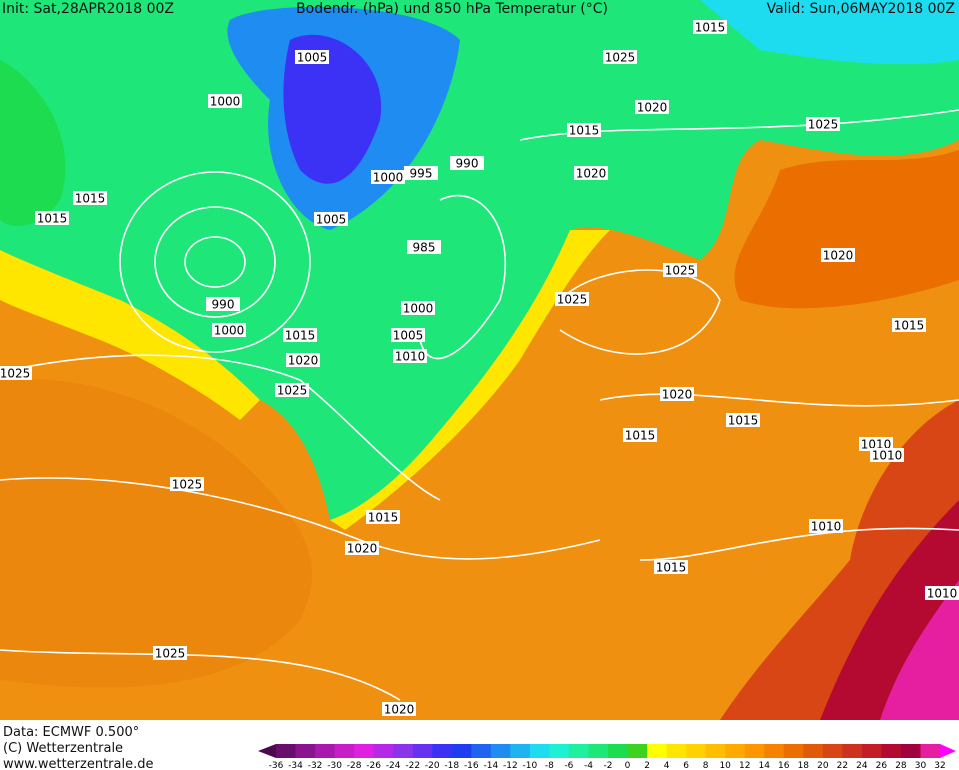 This screenshot has height=770, width=959. I want to click on colorbar-label: -16, so click(471, 765).